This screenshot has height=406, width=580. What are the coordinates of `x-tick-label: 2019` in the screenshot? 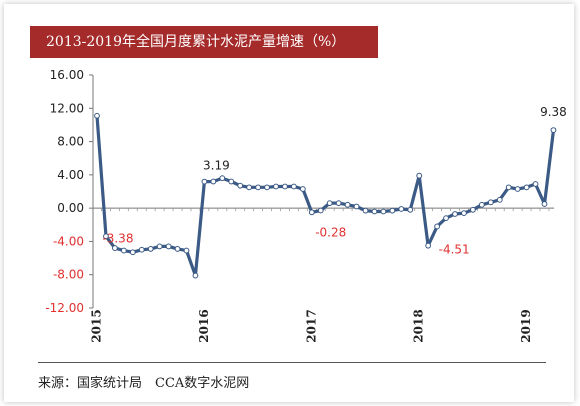 It's located at (526, 325).